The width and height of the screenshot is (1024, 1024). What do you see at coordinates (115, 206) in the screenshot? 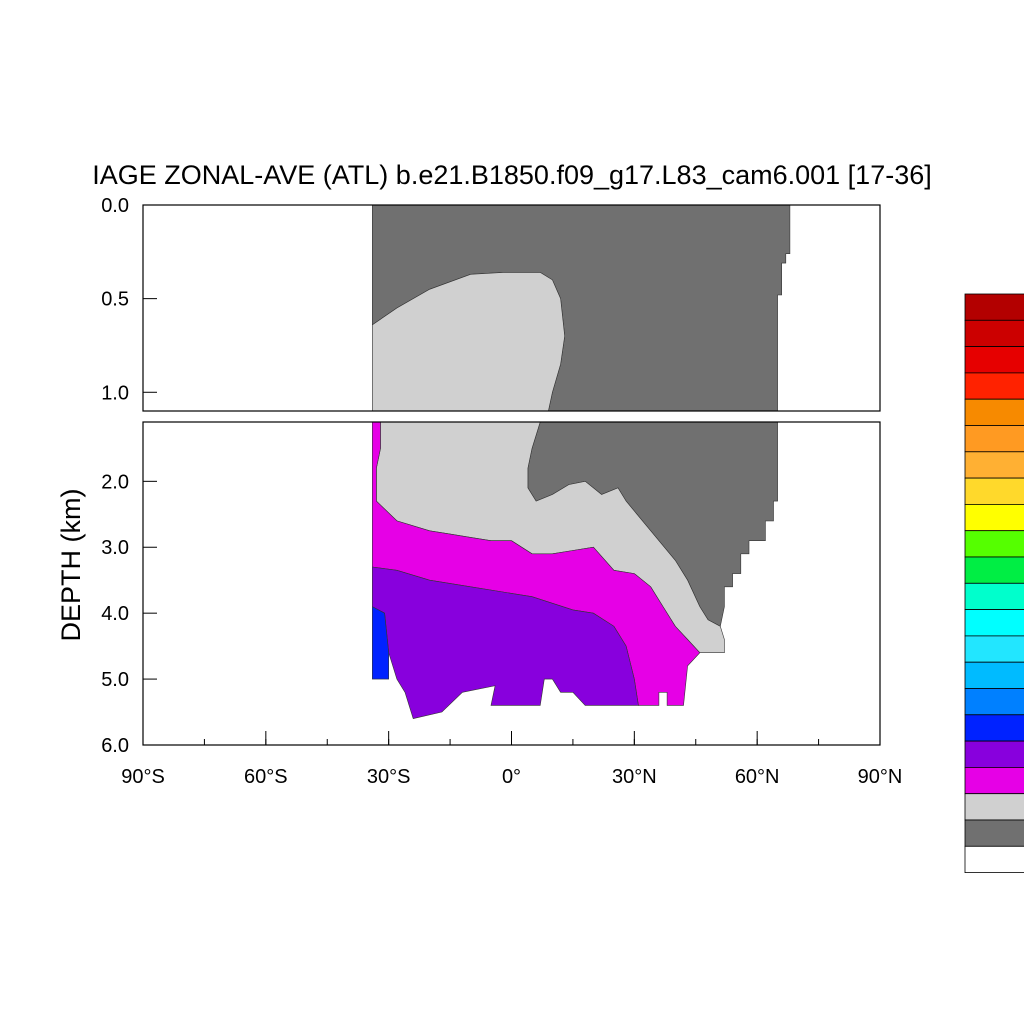
I see `y-tick-label: 0.0` at bounding box center [115, 206].